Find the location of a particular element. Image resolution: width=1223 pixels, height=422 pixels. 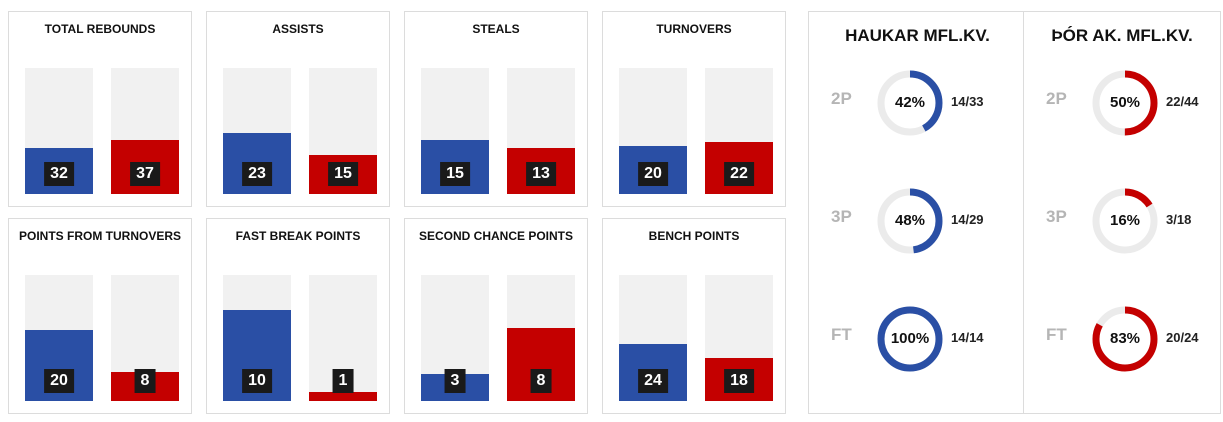

shot-row-3p: 3P 16% 3/18 is located at coordinates (1122, 221).